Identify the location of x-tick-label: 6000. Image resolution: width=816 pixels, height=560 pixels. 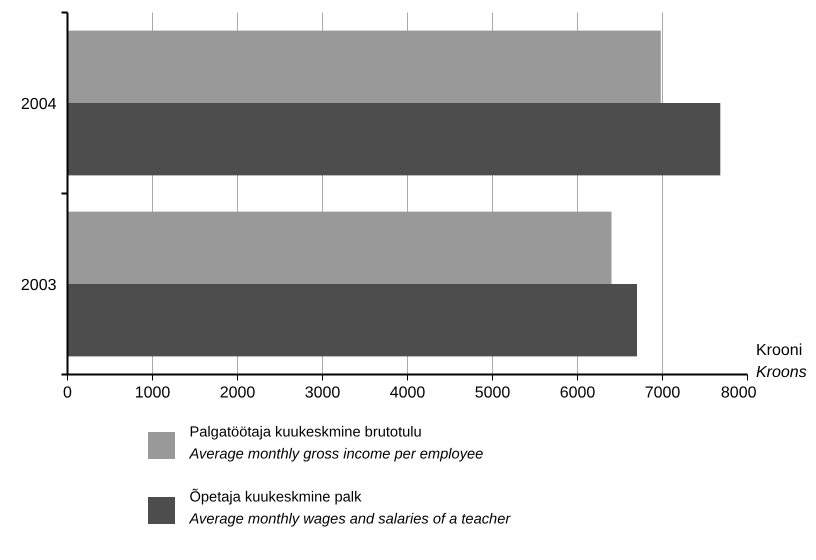
(578, 393).